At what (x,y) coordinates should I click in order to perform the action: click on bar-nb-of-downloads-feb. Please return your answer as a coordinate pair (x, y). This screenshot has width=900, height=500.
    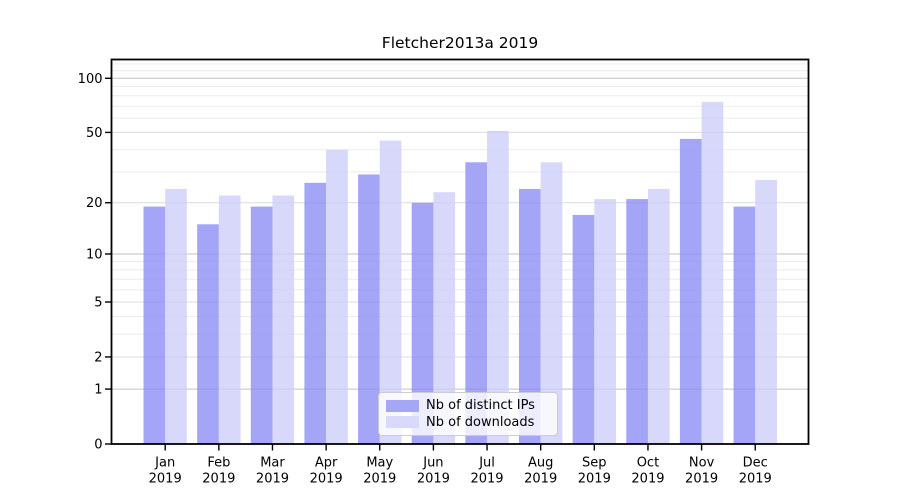
    Looking at the image, I should click on (229, 319).